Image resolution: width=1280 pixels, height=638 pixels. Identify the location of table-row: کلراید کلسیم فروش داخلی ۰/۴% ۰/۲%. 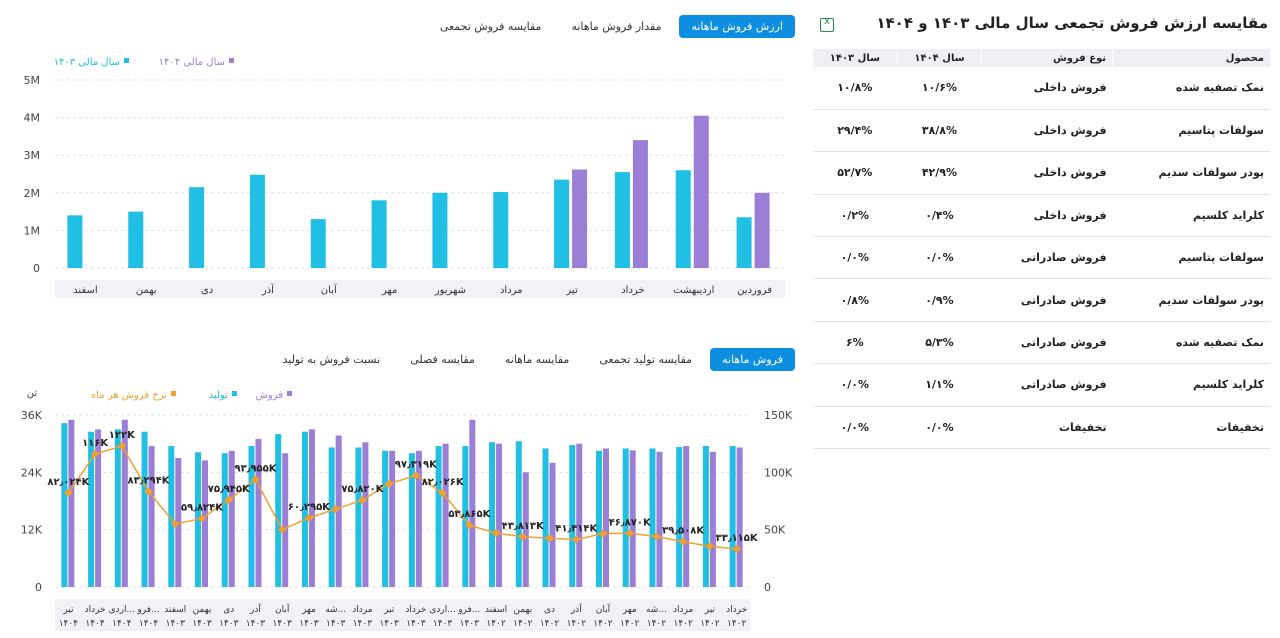
(1041, 216).